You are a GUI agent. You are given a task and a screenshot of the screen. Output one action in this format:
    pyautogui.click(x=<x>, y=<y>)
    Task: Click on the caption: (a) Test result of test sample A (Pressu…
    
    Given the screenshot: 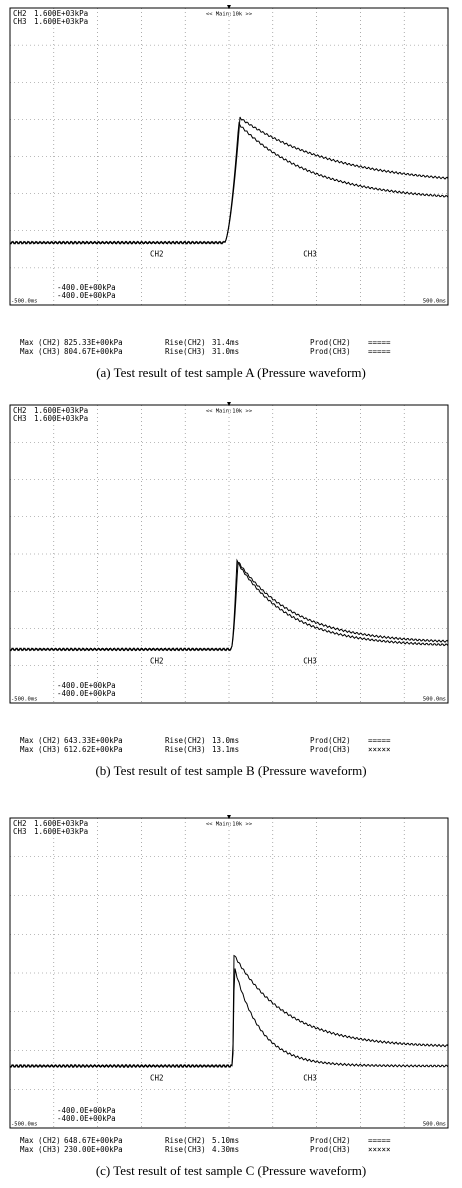 What is the action you would take?
    pyautogui.click(x=231, y=372)
    